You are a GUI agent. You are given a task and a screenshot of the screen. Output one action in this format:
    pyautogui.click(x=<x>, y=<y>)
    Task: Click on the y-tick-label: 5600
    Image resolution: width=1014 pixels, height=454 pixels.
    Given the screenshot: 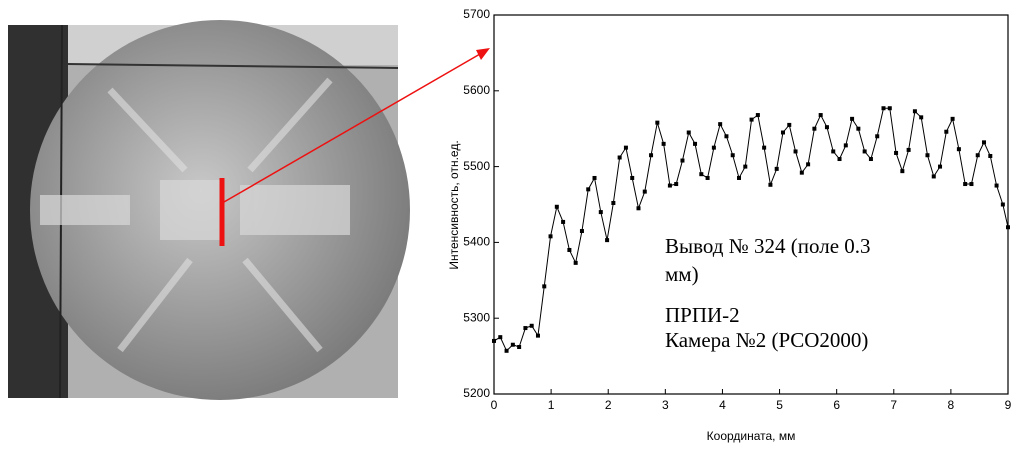 What is the action you would take?
    pyautogui.click(x=476, y=90)
    